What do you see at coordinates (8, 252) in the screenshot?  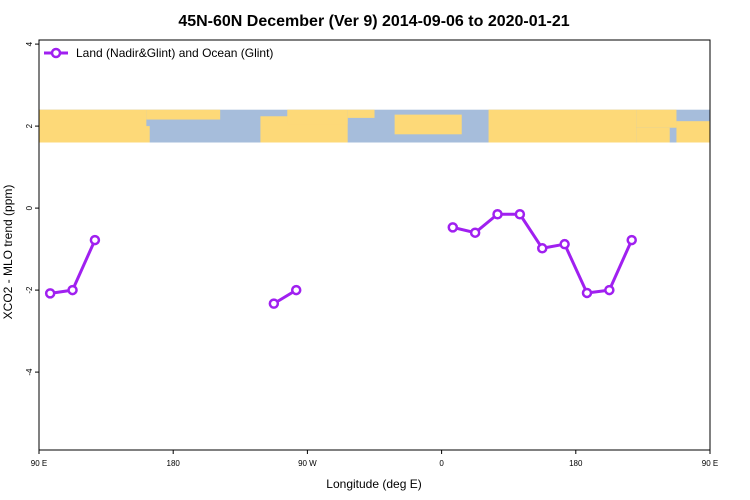 I see `y-axis-label: XCO2 - MLO trend (ppm)` at bounding box center [8, 252].